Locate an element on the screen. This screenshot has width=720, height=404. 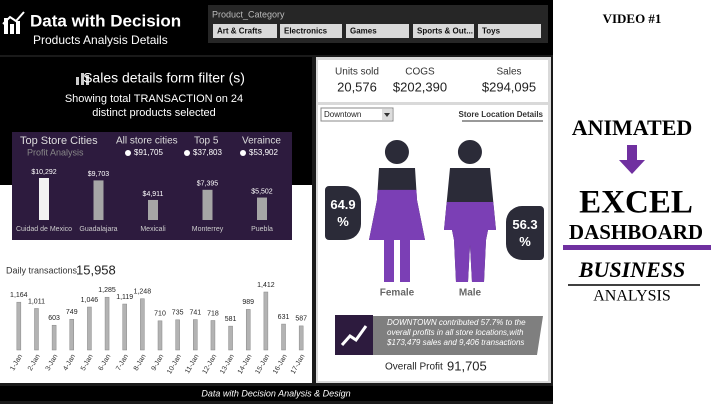
slicer-button-label: Toys is located at coordinates (491, 31).